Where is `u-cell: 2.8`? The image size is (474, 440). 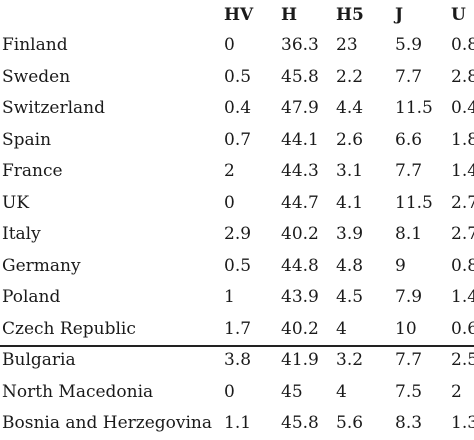
u-cell: 2.8 is located at coordinates (462, 76).